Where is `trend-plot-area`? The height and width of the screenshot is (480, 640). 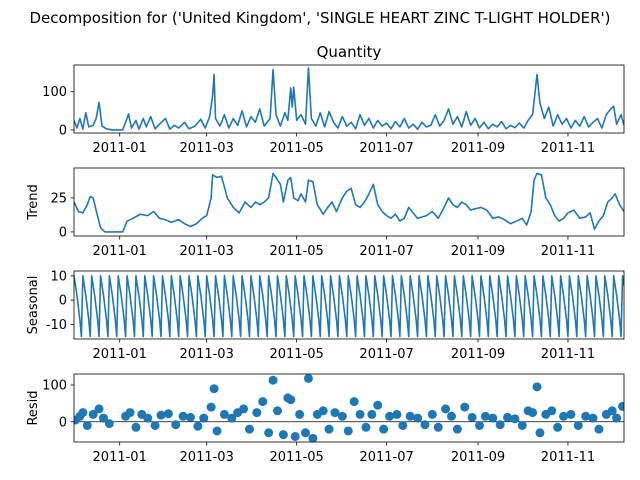
trend-plot-area is located at coordinates (349, 202).